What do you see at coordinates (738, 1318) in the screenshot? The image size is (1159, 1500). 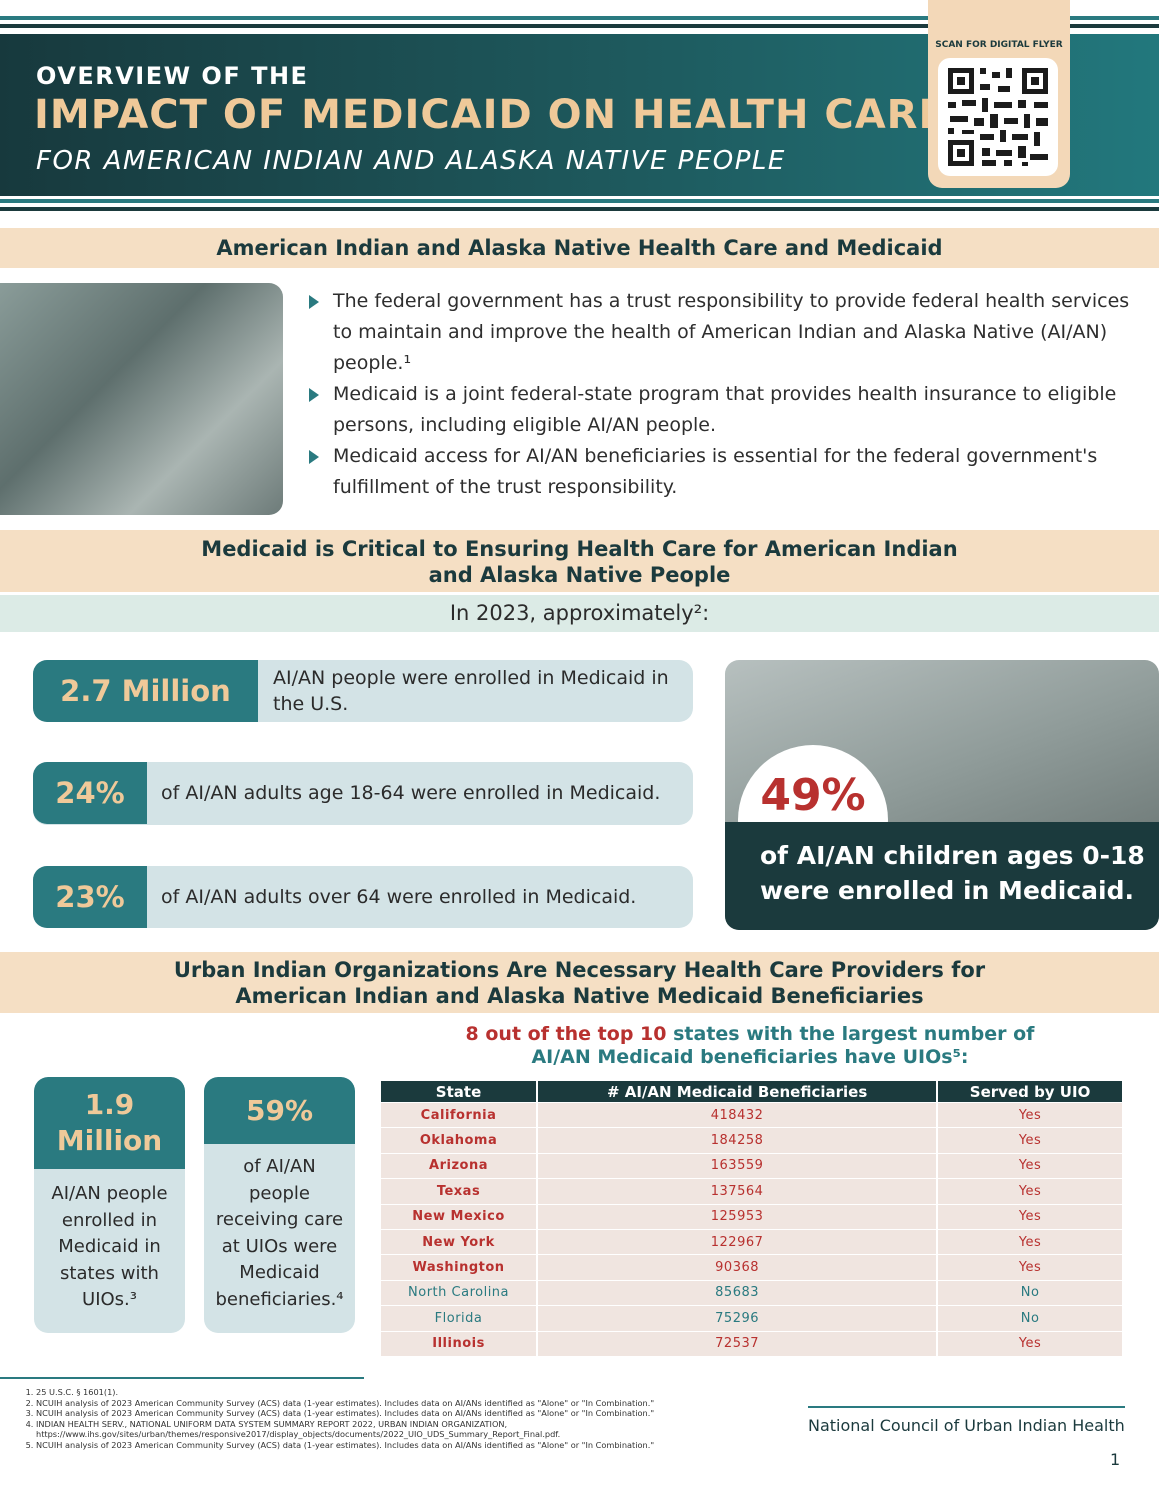 I see `beneficiaries: 75296` at bounding box center [738, 1318].